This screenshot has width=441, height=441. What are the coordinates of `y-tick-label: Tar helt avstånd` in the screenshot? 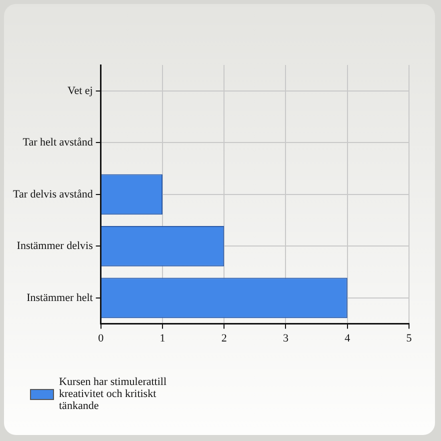 It's located at (58, 142).